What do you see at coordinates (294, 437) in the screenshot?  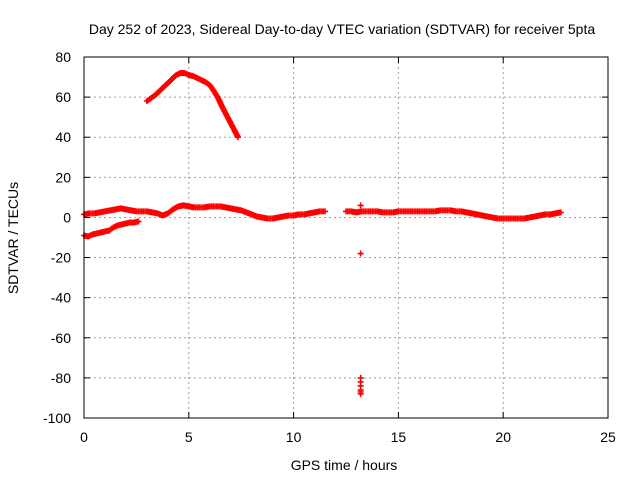 I see `x-tick-label: 10` at bounding box center [294, 437].